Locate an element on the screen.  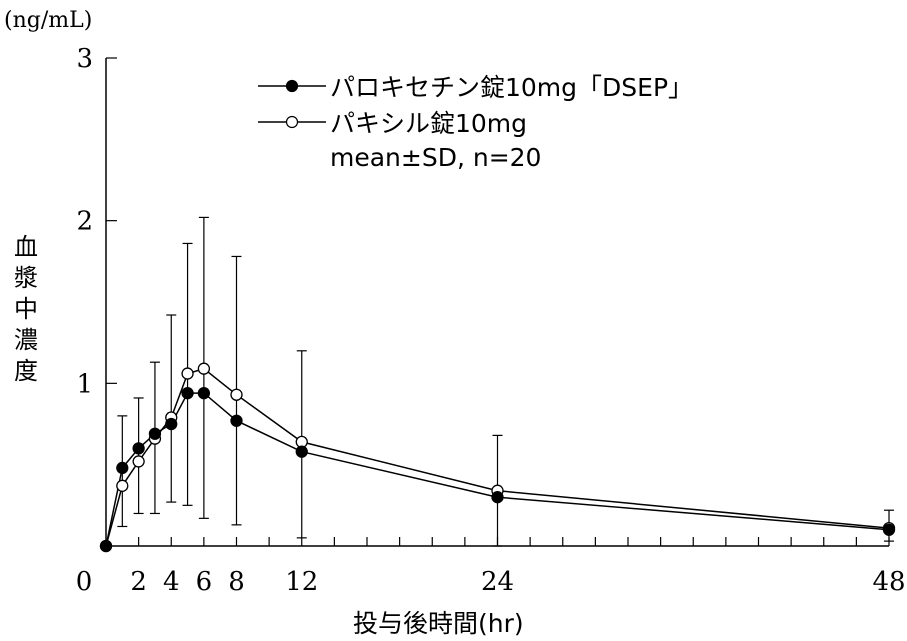
x-tick-label: 6 is located at coordinates (204, 582).